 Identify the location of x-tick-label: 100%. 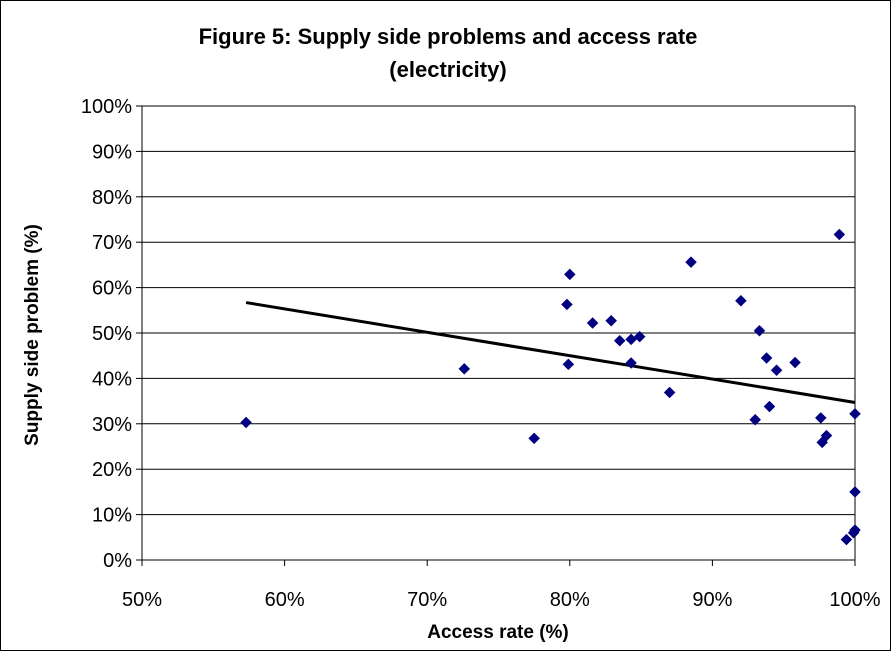
(854, 600).